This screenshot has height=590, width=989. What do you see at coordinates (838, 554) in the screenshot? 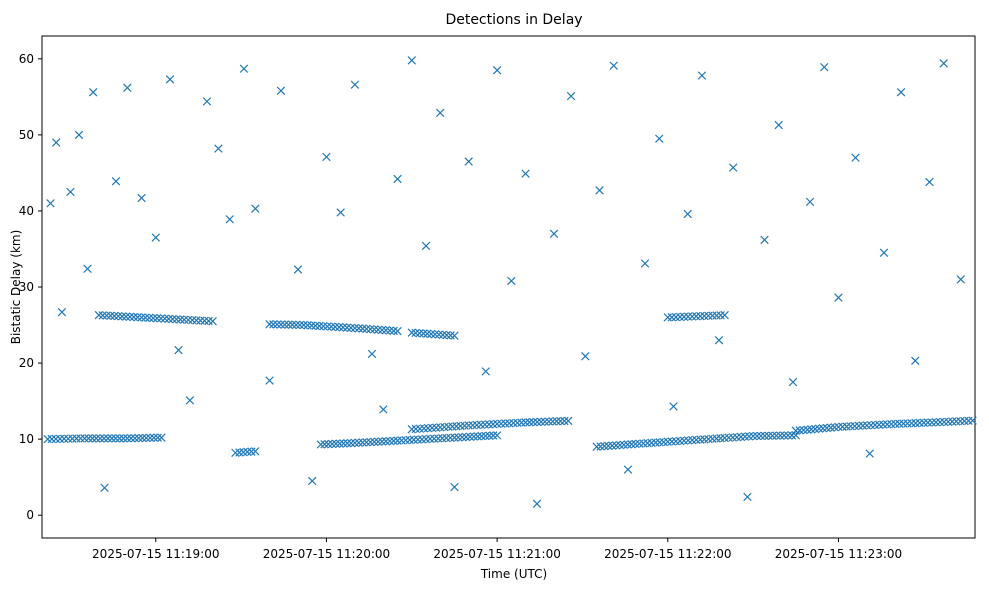
I see `x-tick-label: 2025-07-15 11:23:00` at bounding box center [838, 554].